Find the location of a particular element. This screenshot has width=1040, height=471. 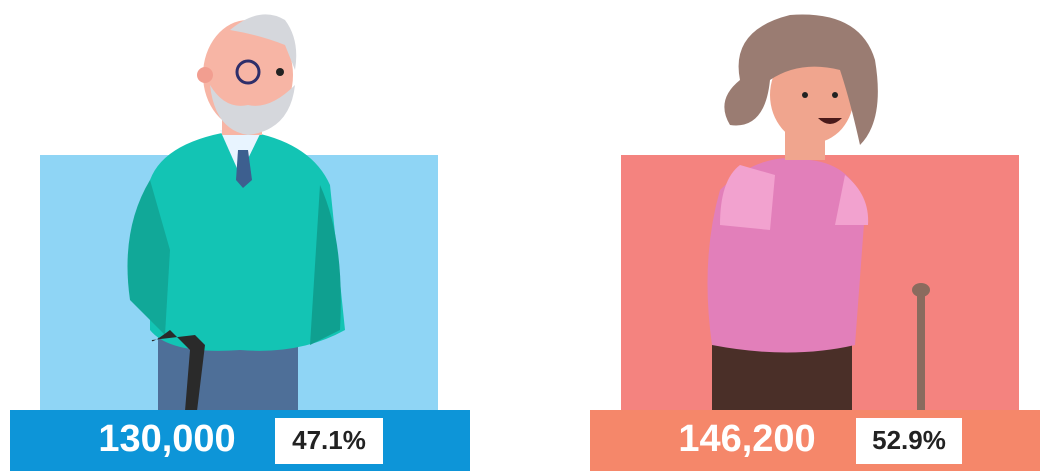

male-share: 47.1% is located at coordinates (329, 440).